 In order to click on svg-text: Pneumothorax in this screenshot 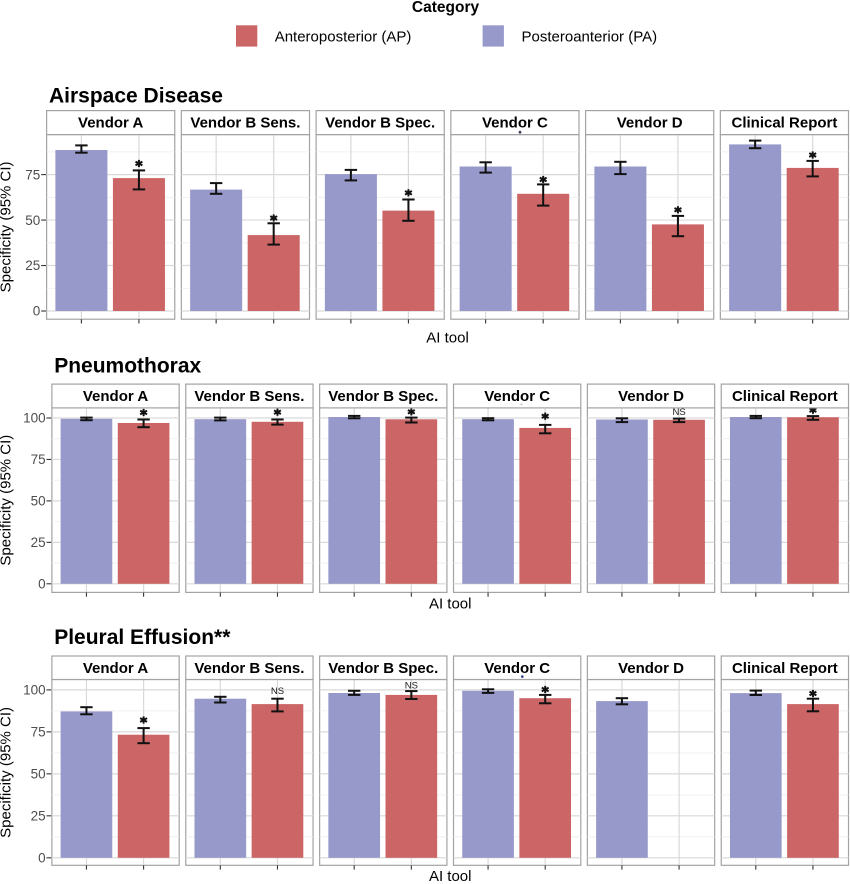, I will do `click(127, 366)`.